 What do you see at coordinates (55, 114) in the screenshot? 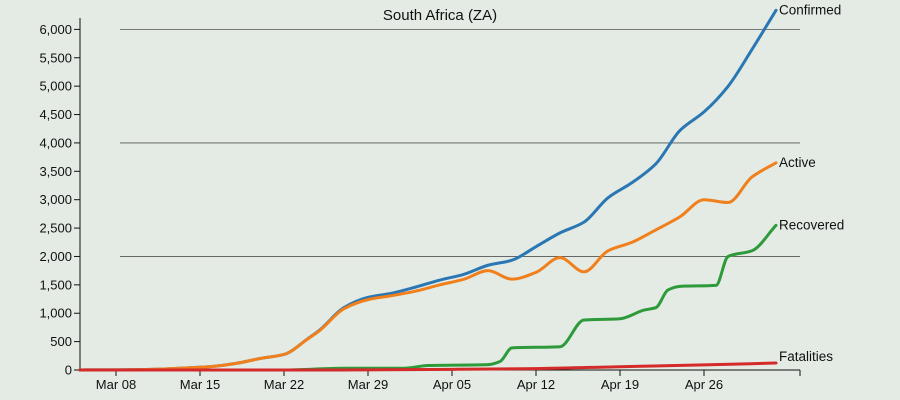
I see `y-tick-label: 4,500` at bounding box center [55, 114].